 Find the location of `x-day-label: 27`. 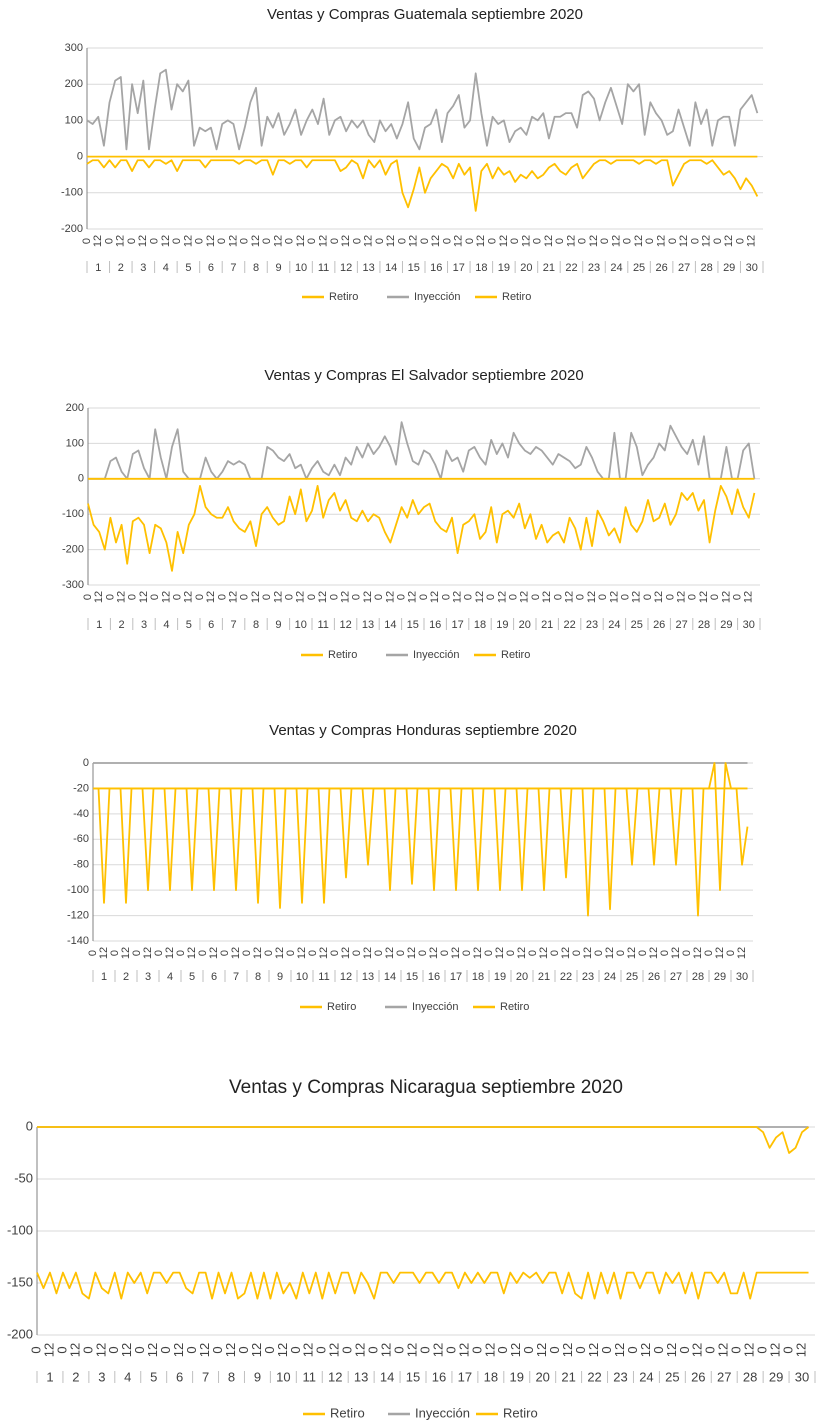

x-day-label: 27 is located at coordinates (681, 625).